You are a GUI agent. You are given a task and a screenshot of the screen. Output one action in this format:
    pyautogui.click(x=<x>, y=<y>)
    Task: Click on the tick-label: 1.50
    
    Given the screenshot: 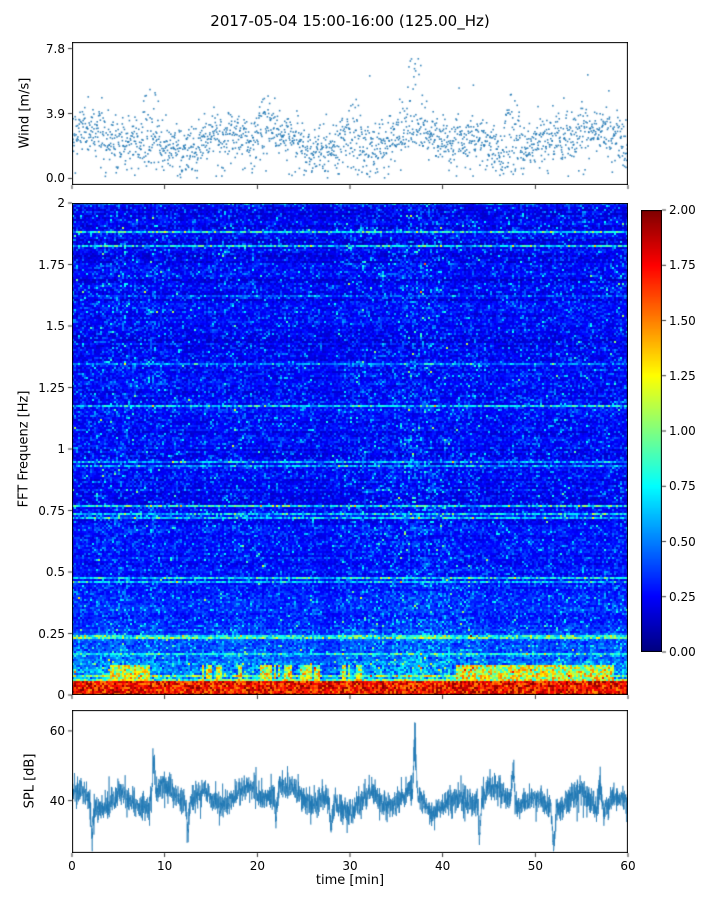 What is the action you would take?
    pyautogui.click(x=682, y=320)
    